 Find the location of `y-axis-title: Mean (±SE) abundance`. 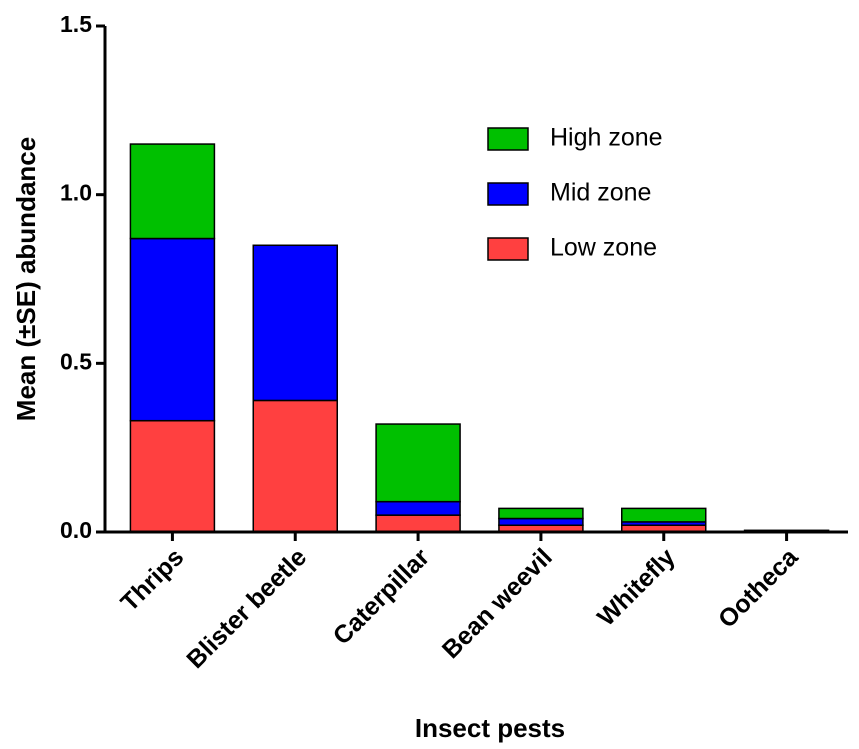

y-axis-title: Mean (±SE) abundance is located at coordinates (26, 279).